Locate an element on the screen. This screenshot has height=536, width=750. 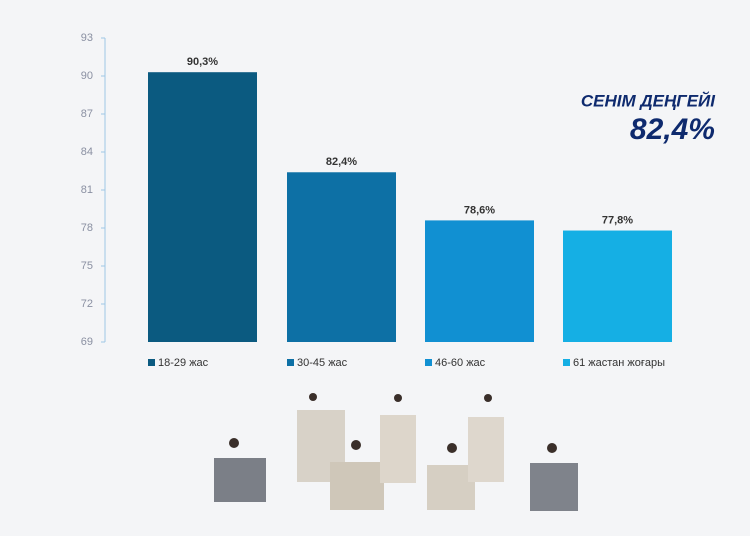
legend-label: 61 жастан жоғары is located at coordinates (619, 363).